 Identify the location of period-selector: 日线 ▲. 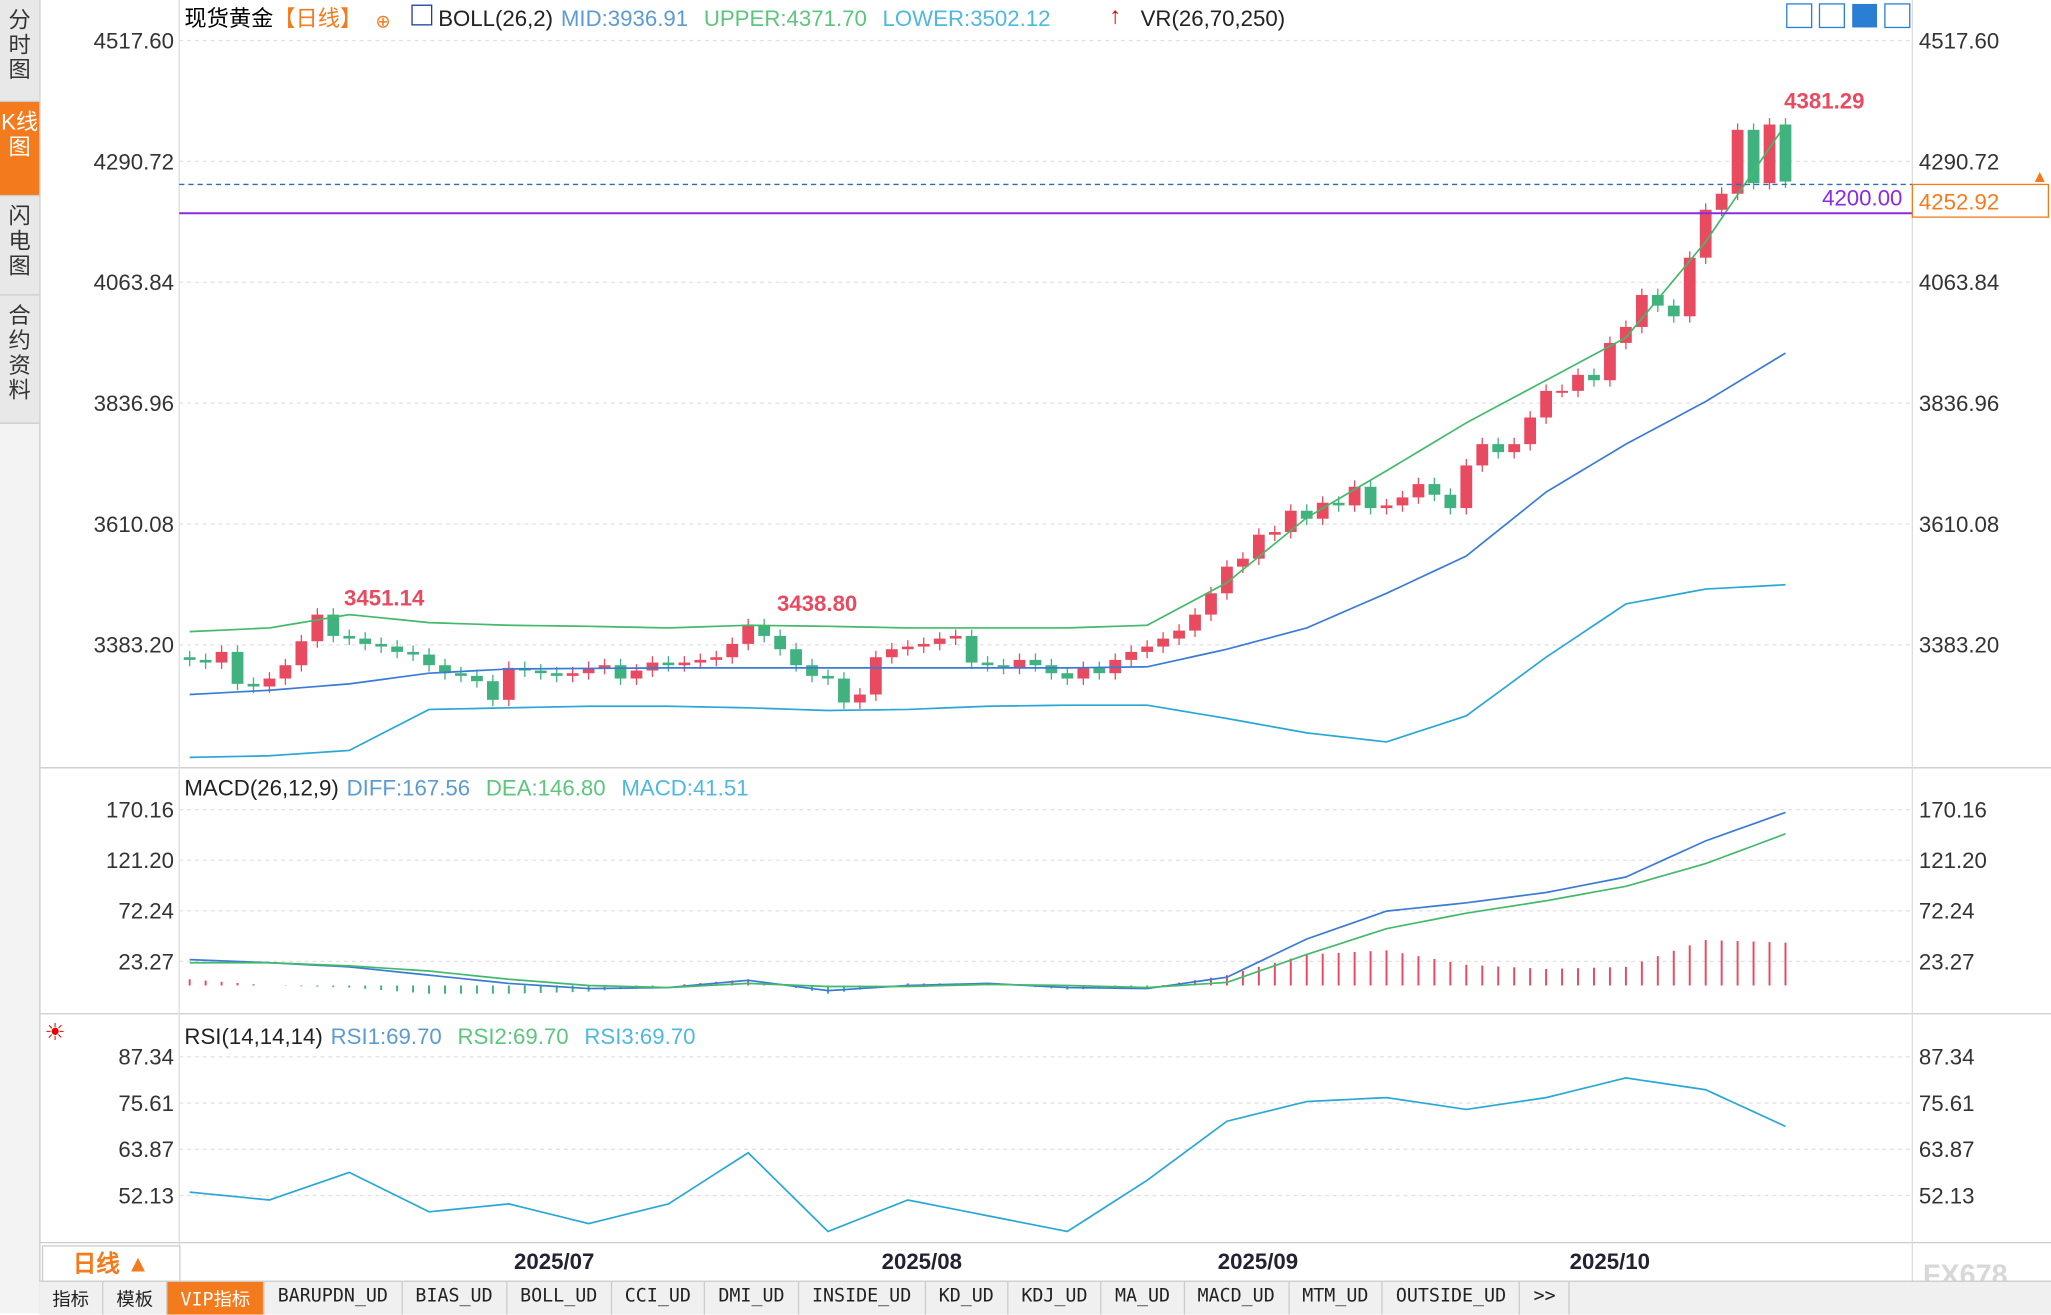
(111, 1263).